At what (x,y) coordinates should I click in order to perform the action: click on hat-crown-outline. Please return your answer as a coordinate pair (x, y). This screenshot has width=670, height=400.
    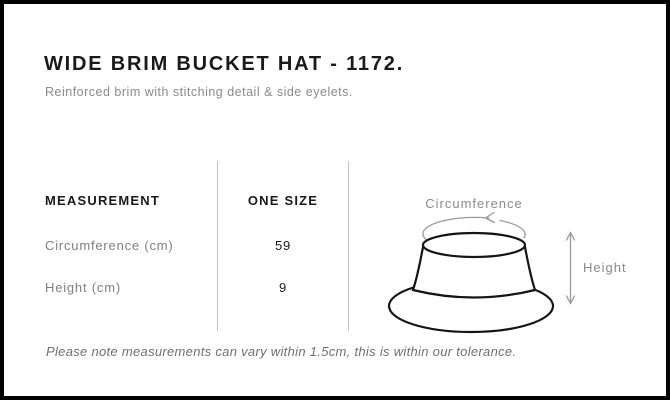
    Looking at the image, I should click on (474, 272).